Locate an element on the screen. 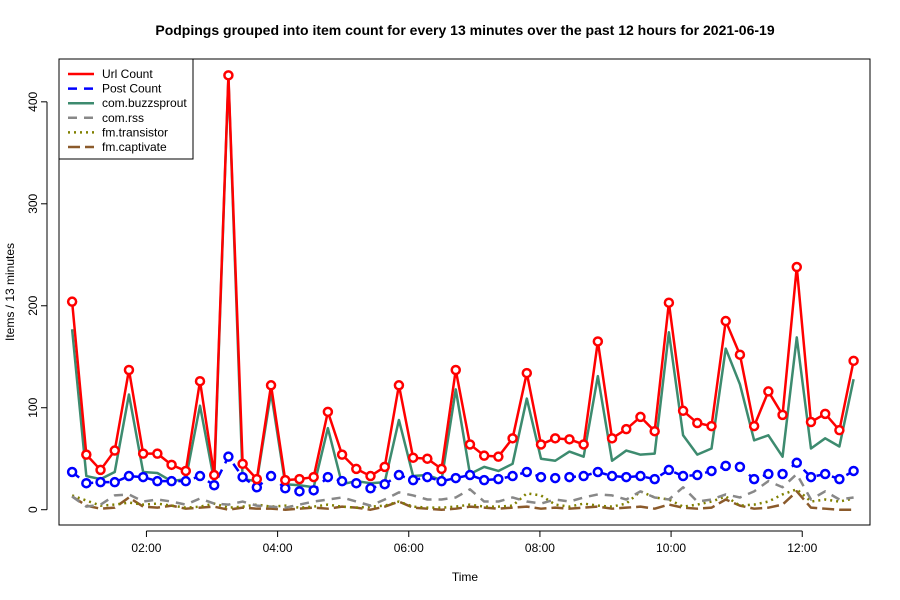 The height and width of the screenshot is (600, 900). x-tick-label: 10:00 is located at coordinates (671, 548).